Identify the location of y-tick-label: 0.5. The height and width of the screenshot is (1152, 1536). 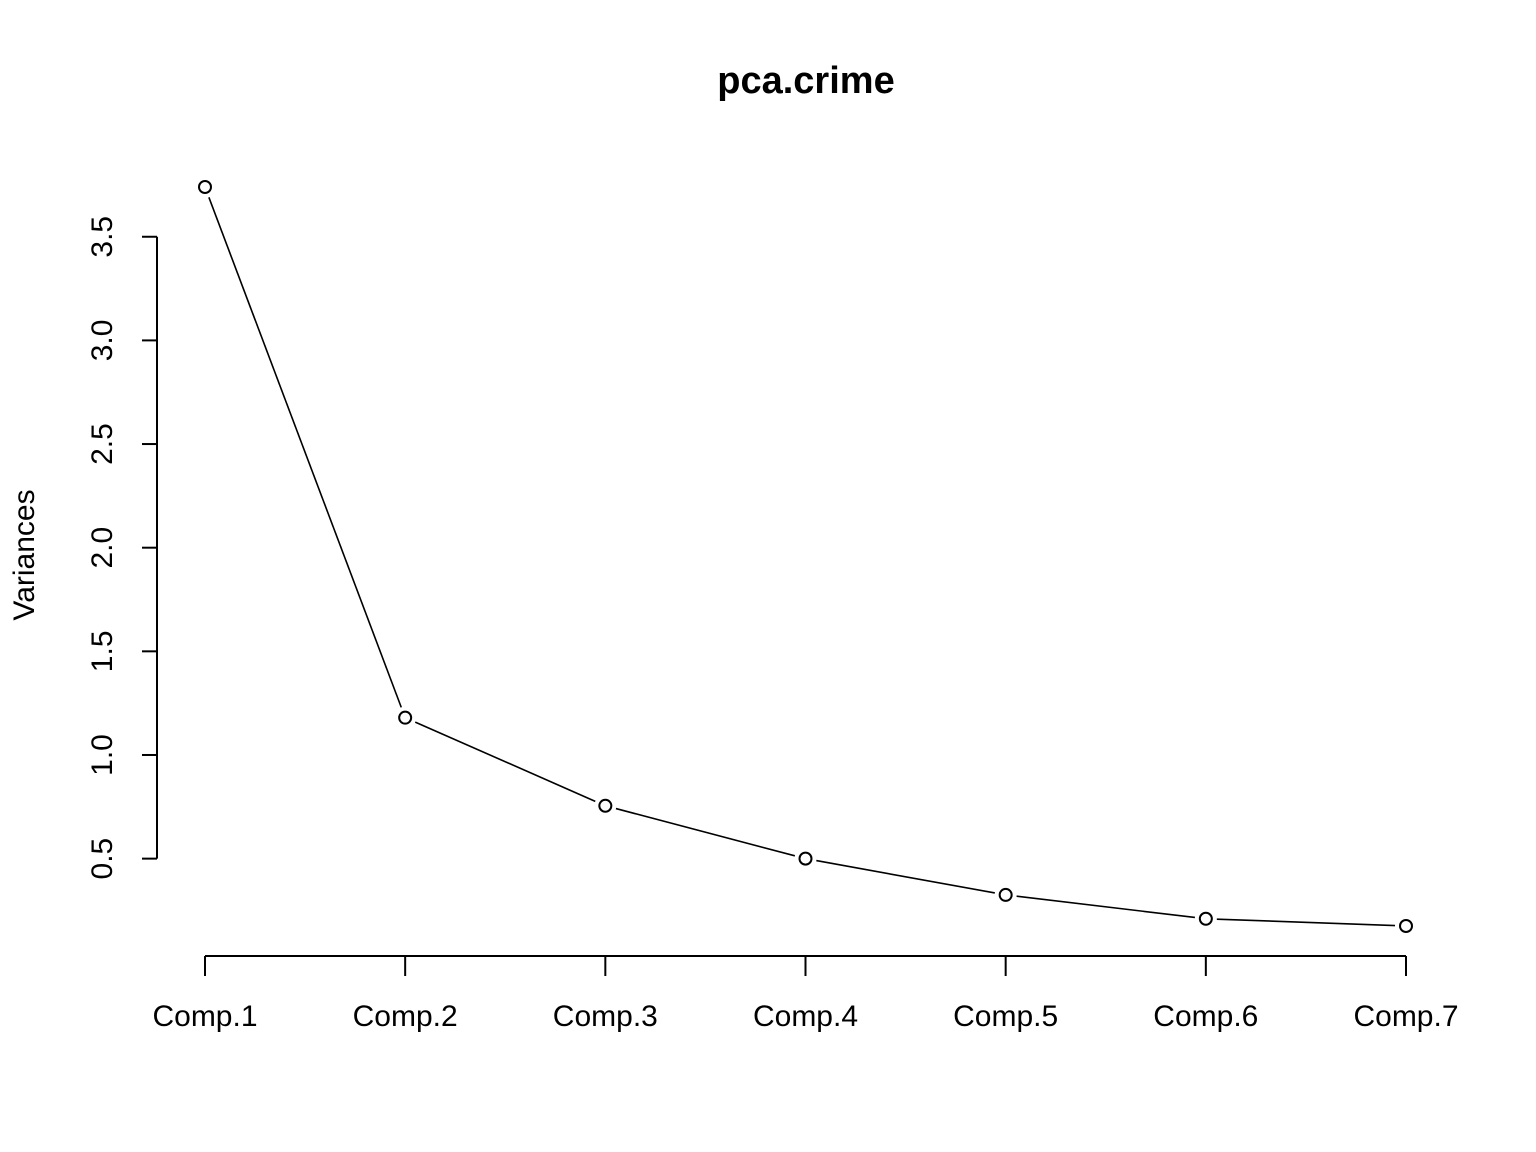
(102, 859).